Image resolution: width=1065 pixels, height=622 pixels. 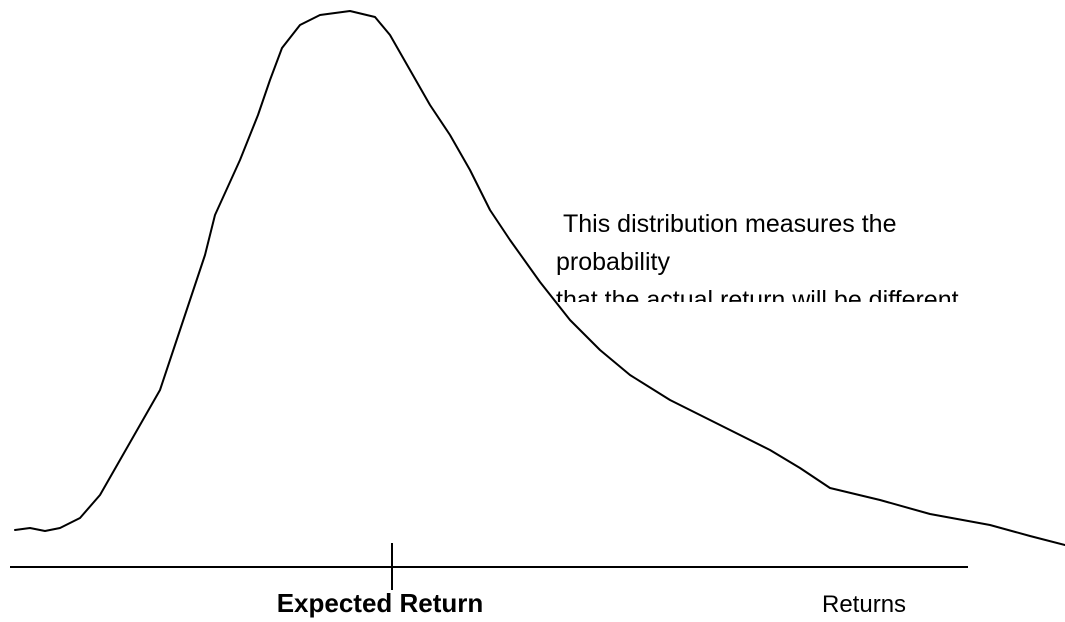 I want to click on returns-label: Returns, so click(x=864, y=604).